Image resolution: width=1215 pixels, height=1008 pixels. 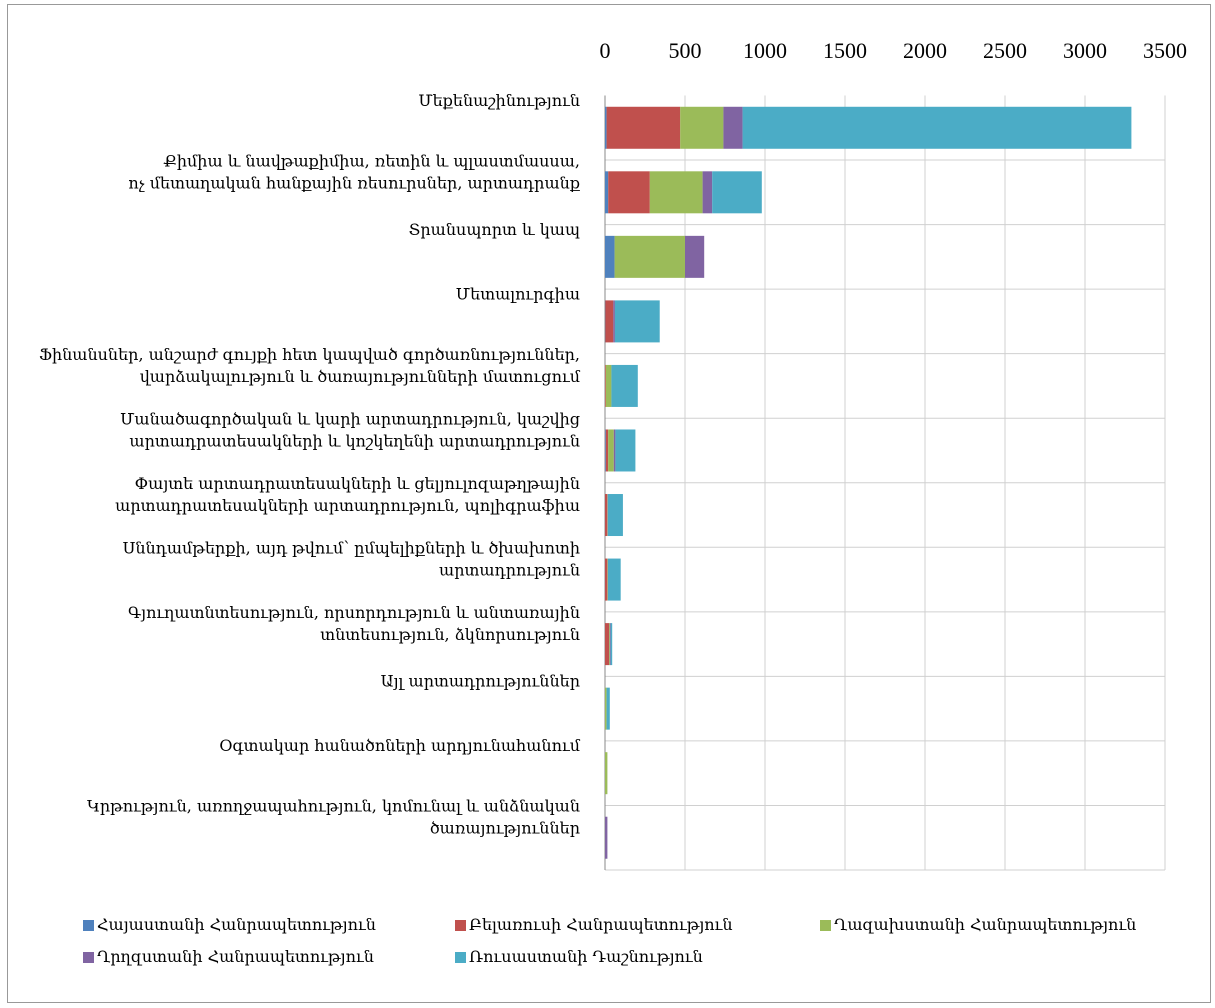 What do you see at coordinates (1165, 50) in the screenshot?
I see `x-tick-label: 3500` at bounding box center [1165, 50].